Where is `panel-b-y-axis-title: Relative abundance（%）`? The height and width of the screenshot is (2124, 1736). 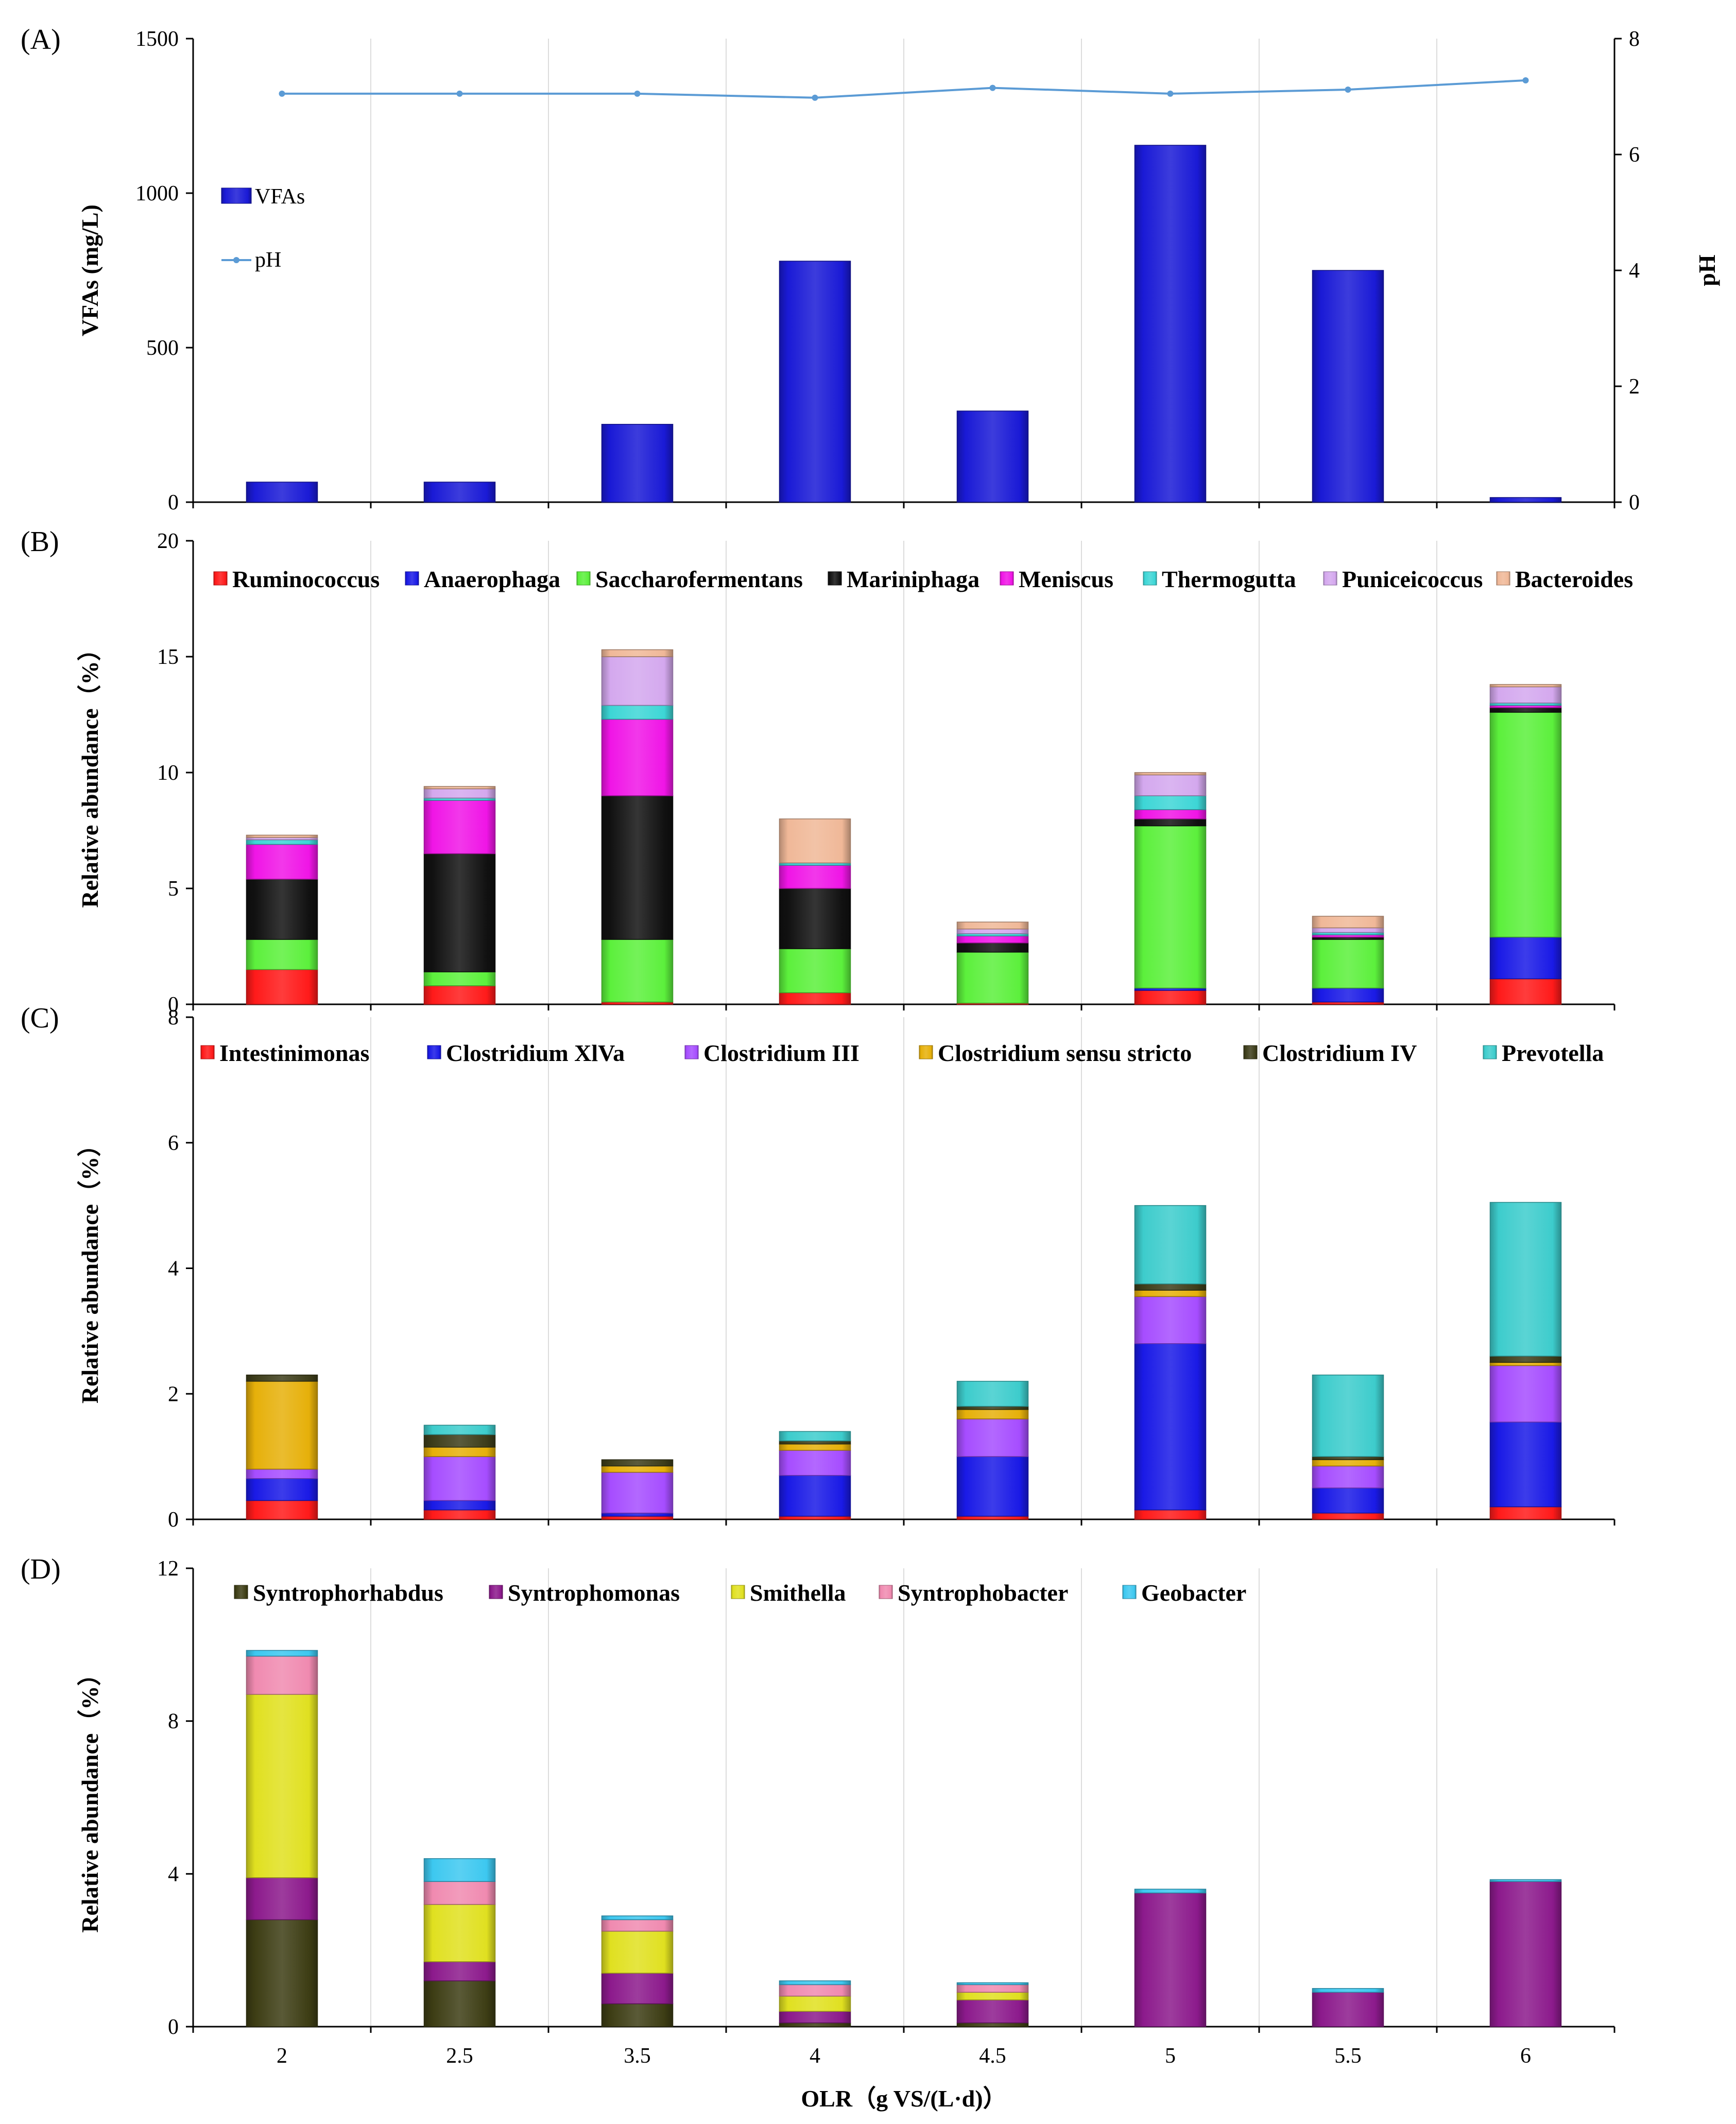 panel-b-y-axis-title: Relative abundance（%） is located at coordinates (90, 772).